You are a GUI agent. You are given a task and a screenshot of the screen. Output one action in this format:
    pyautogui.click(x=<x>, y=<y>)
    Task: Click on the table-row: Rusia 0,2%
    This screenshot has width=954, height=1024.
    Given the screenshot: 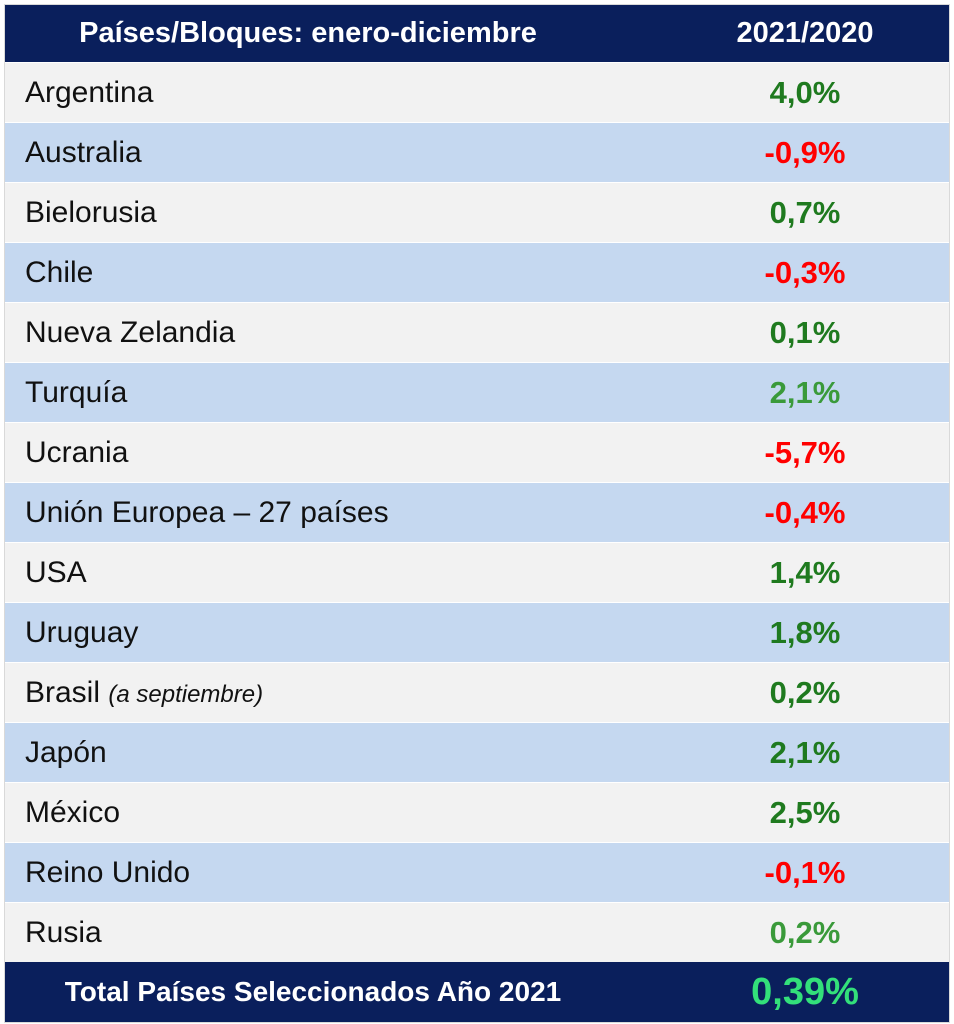 What is the action you would take?
    pyautogui.click(x=477, y=932)
    